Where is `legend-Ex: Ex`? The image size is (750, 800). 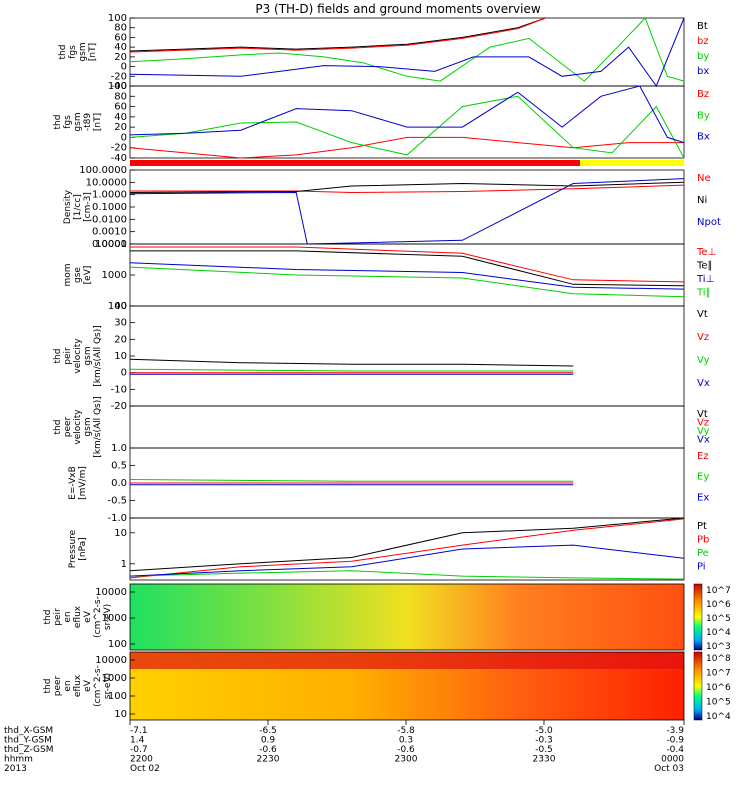
legend-Ex: Ex is located at coordinates (703, 497).